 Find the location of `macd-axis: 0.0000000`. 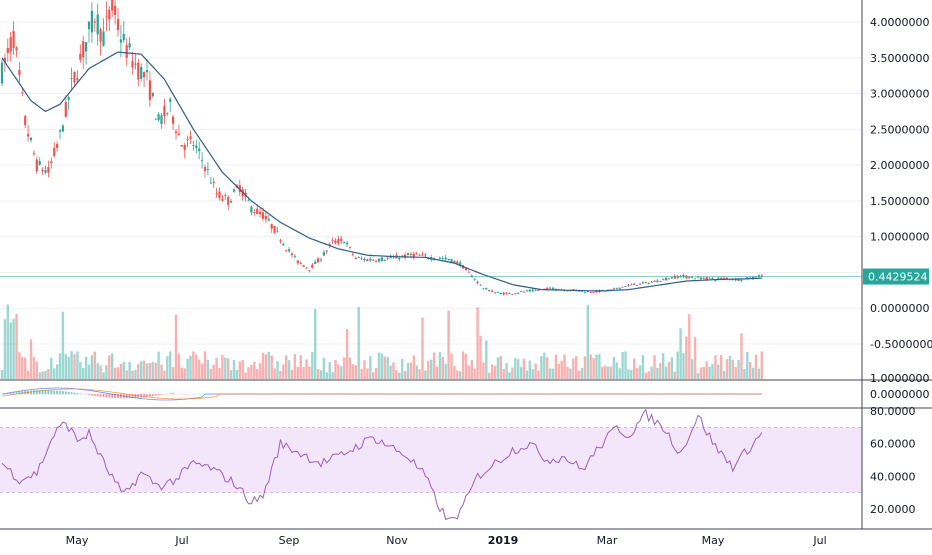

macd-axis: 0.0000000 is located at coordinates (900, 394).